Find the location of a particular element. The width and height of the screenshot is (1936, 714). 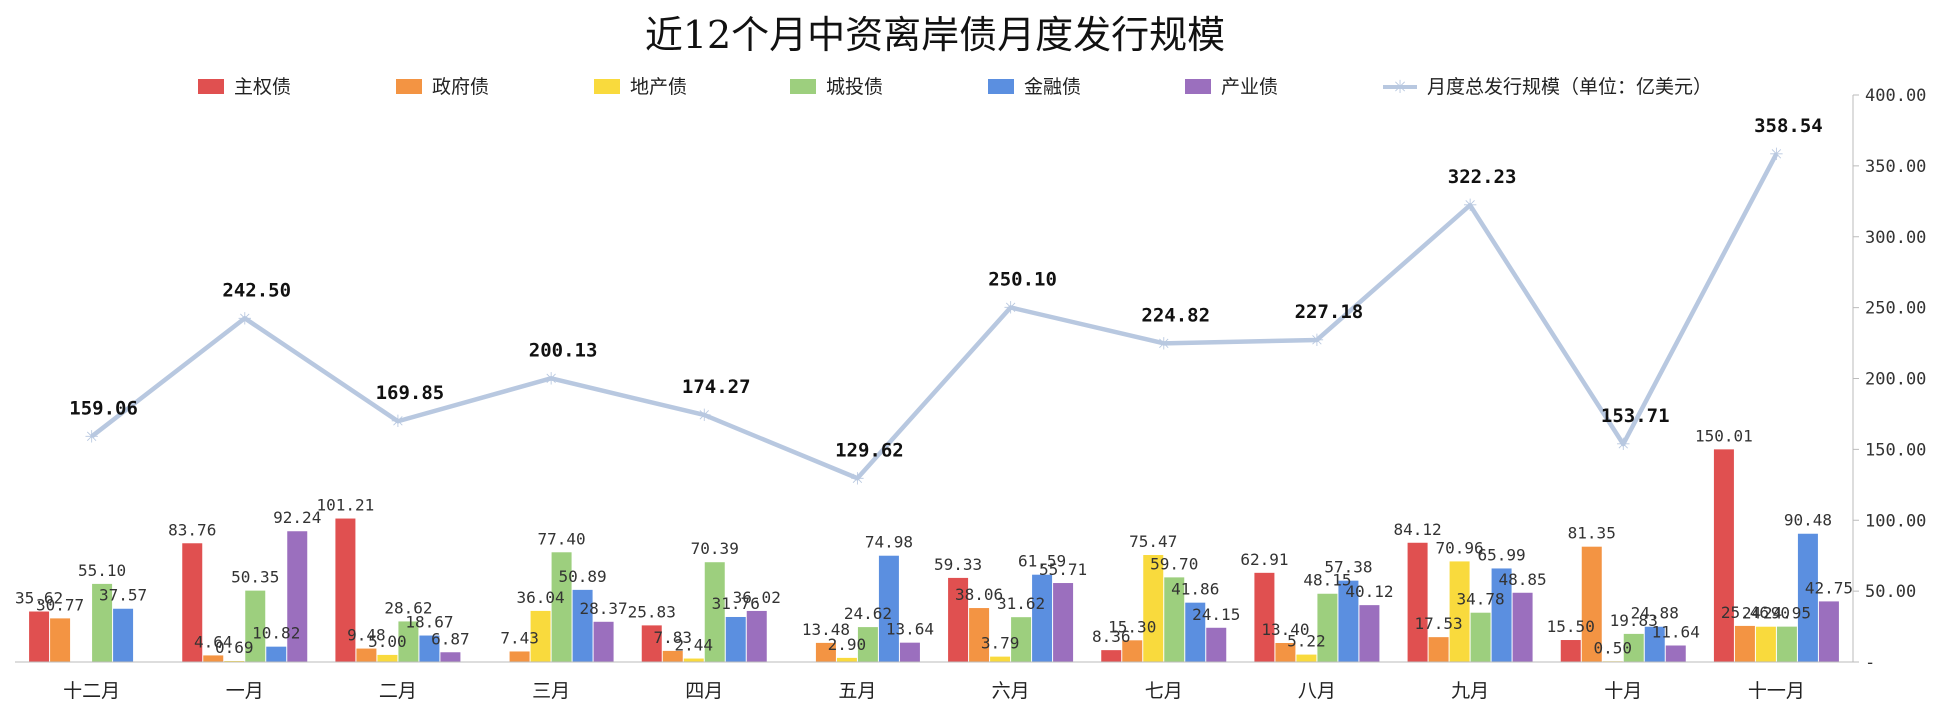

line-marker-3: ✳ is located at coordinates (551, 379).